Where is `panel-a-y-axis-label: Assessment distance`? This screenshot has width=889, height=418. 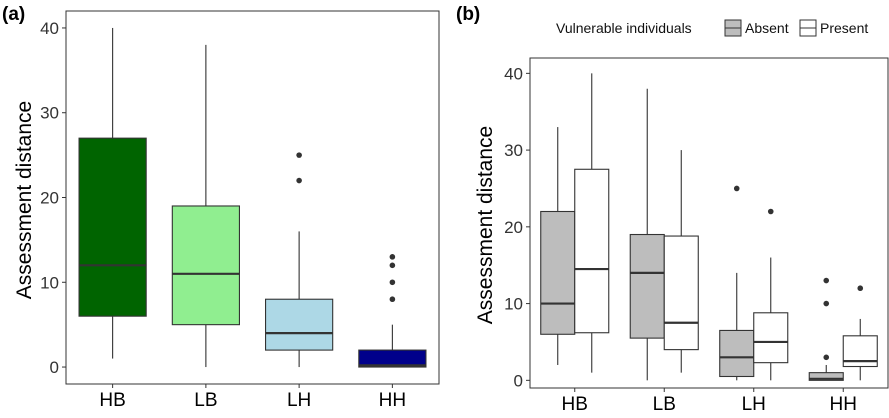 panel-a-y-axis-label: Assessment distance is located at coordinates (24, 200).